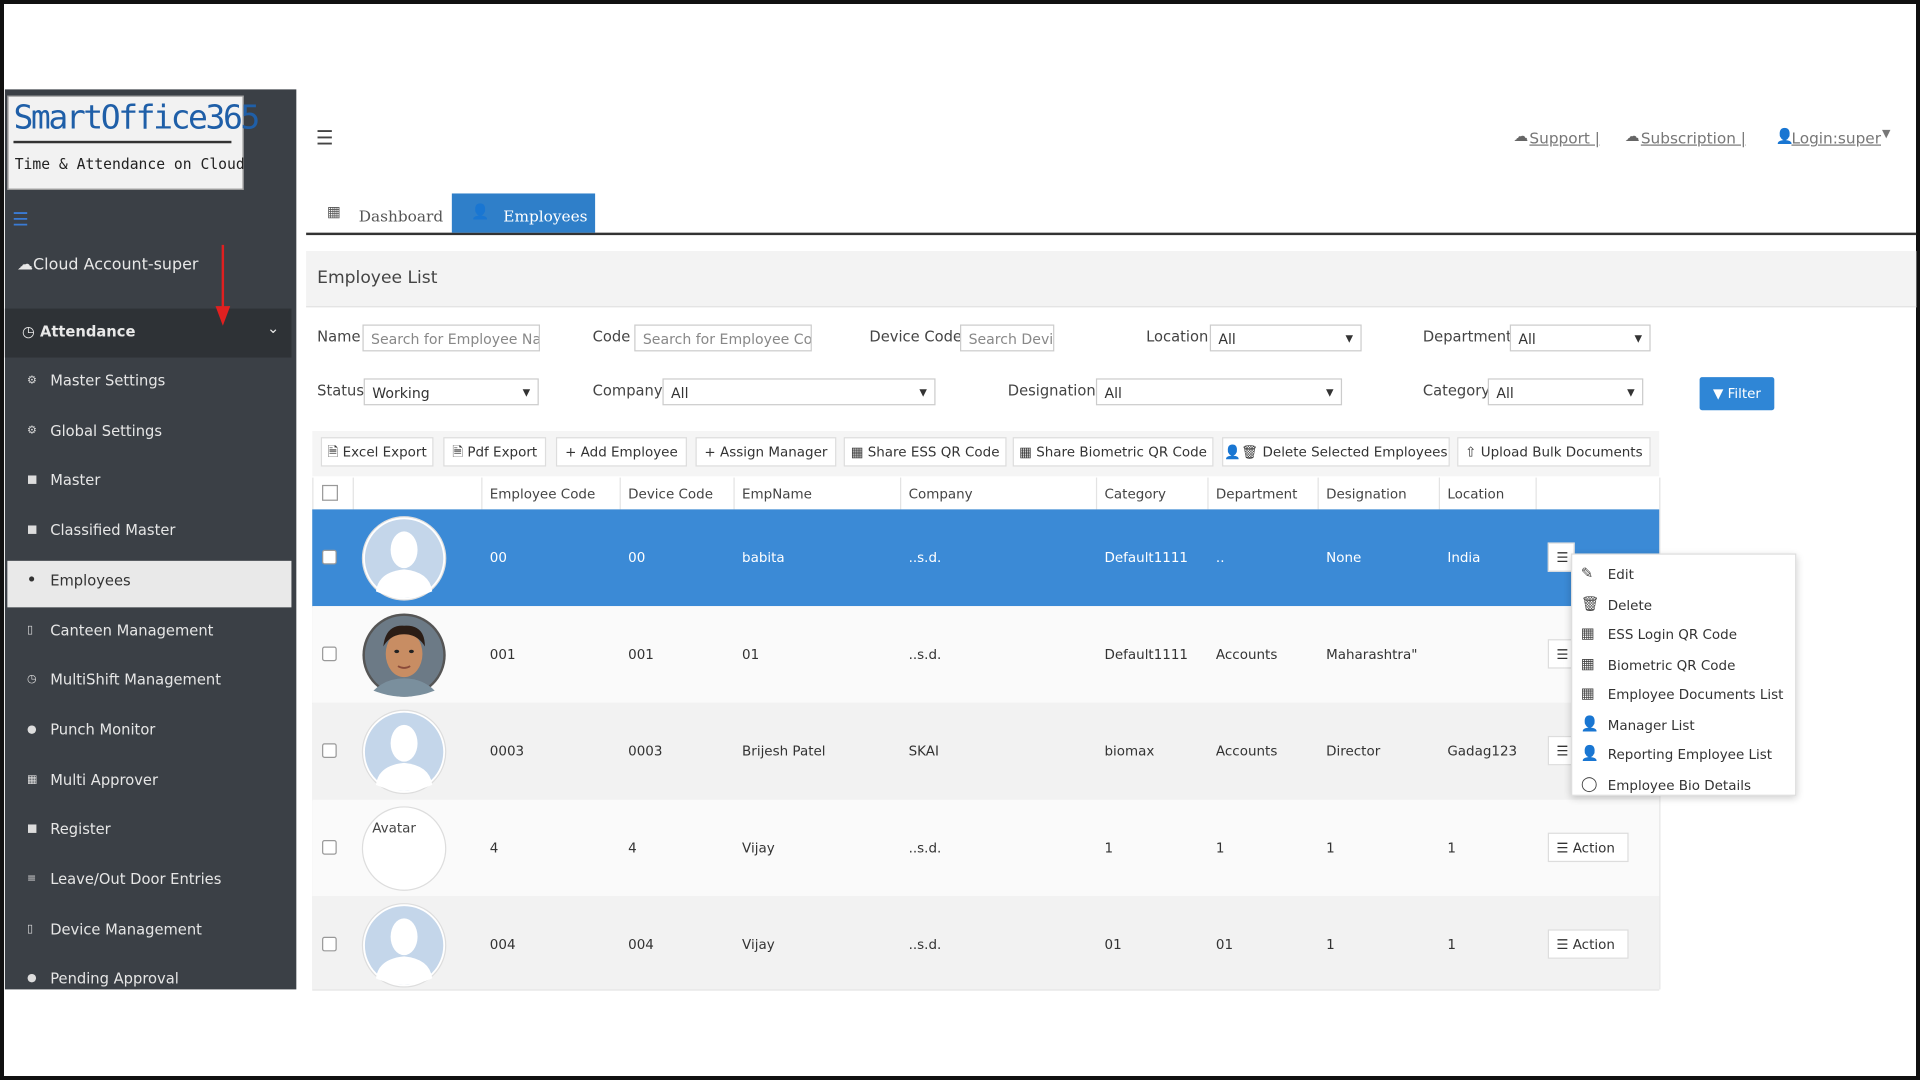 This screenshot has width=1920, height=1080. I want to click on menu-item-label: Employee Documents List, so click(1695, 694).